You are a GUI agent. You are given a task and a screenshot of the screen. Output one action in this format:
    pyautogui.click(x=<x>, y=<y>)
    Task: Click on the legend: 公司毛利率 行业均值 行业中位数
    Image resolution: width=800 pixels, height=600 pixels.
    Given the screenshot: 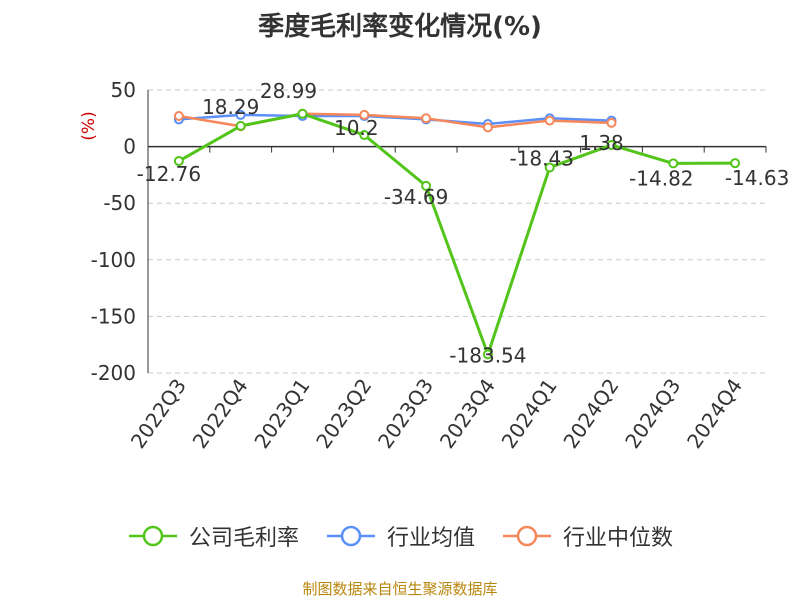 What is the action you would take?
    pyautogui.click(x=400, y=536)
    